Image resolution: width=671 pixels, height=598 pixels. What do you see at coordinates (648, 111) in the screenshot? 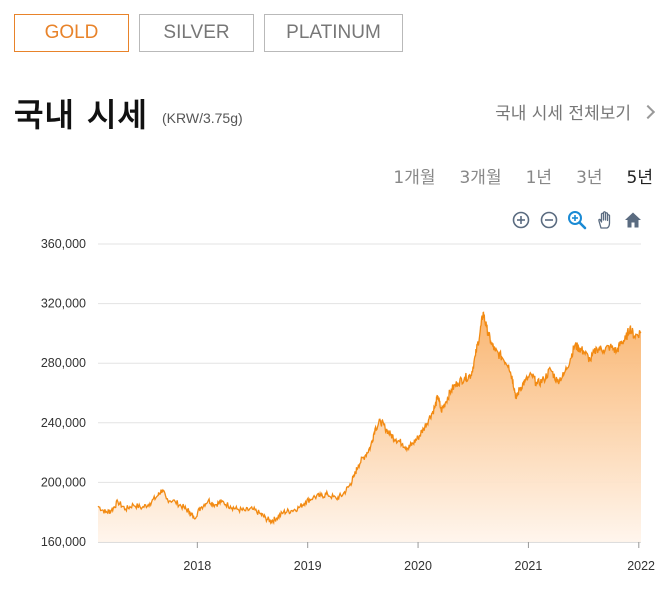
I see `chevron-right-icon` at bounding box center [648, 111].